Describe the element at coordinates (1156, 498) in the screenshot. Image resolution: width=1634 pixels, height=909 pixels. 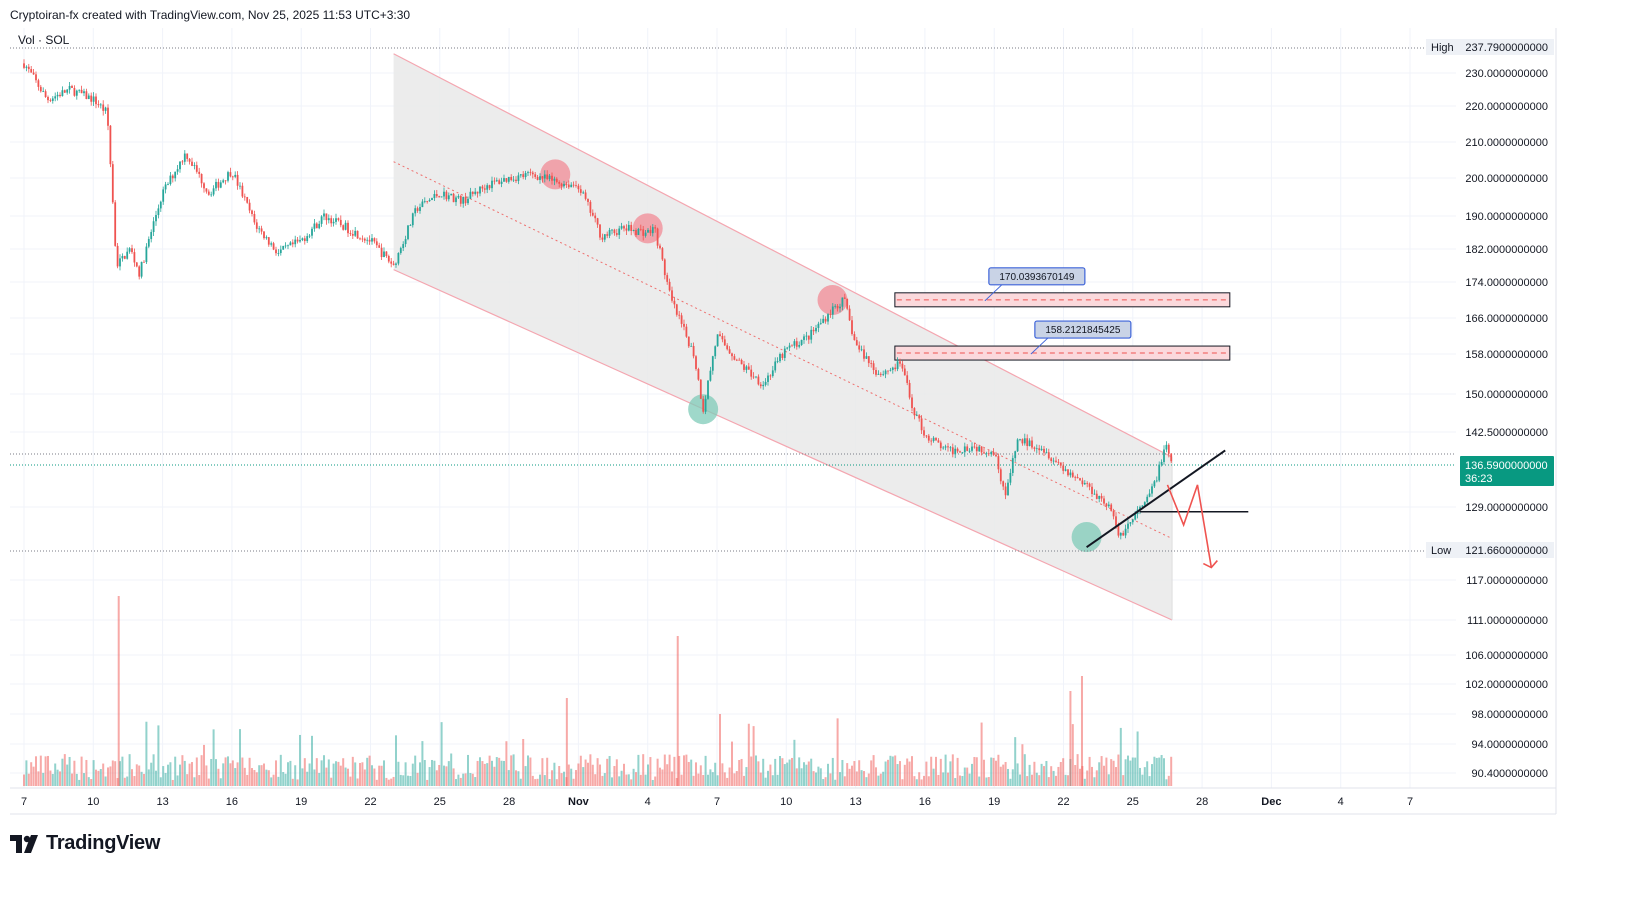
I see `ascending-trendline` at that location.